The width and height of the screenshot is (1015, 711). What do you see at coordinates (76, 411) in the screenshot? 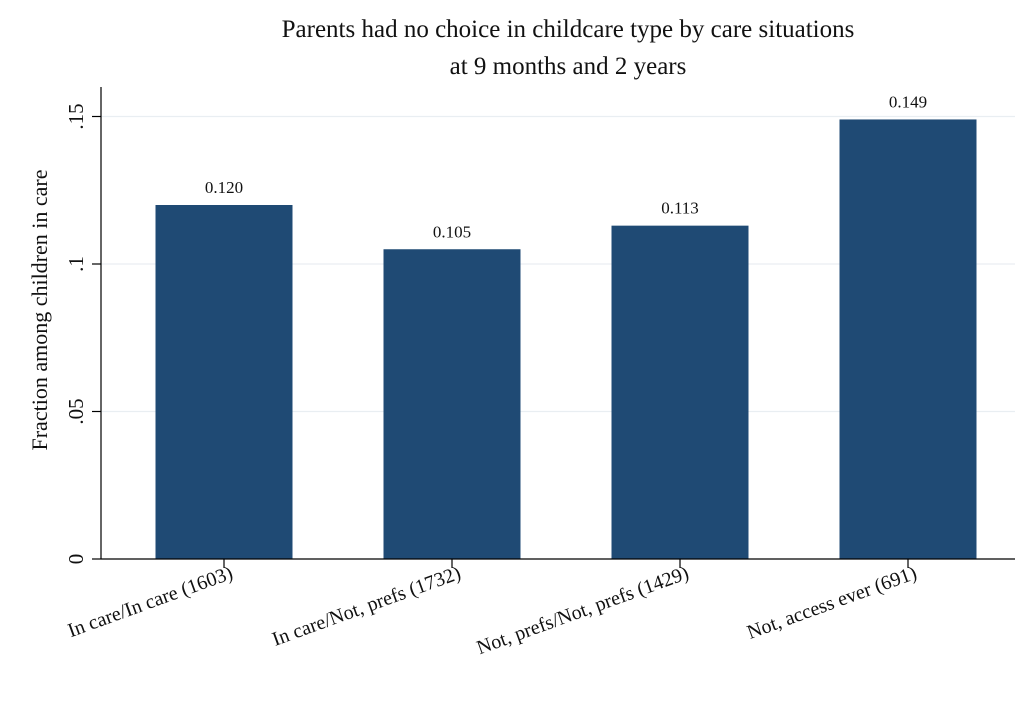
I see `y-tick-label: .05` at bounding box center [76, 411].